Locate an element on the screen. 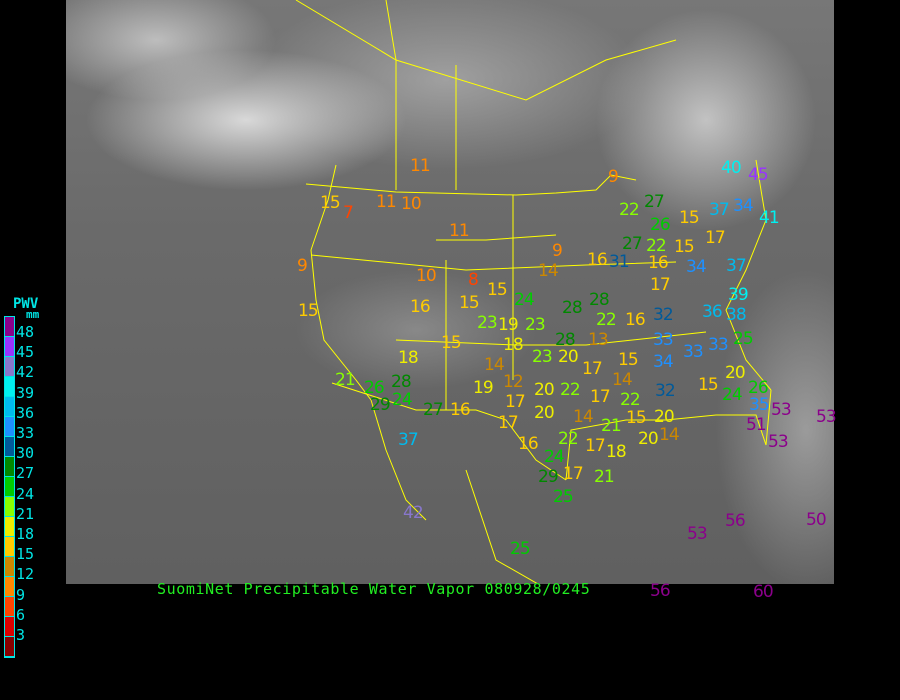 This screenshot has height=700, width=900. station-pwv-value: 35 is located at coordinates (759, 405).